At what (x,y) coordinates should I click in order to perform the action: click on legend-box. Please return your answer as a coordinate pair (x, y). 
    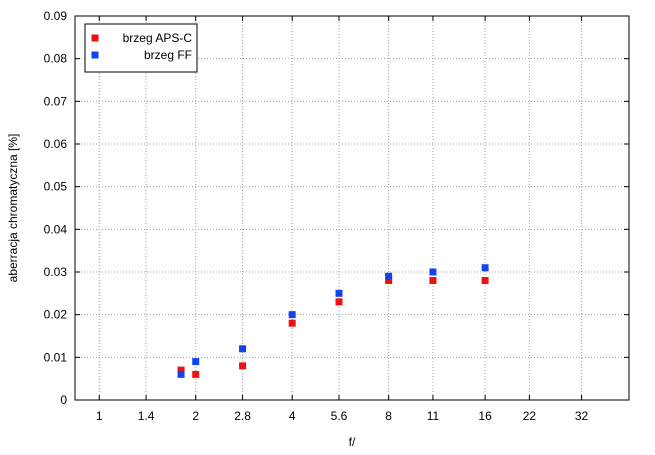
    Looking at the image, I should click on (141, 48).